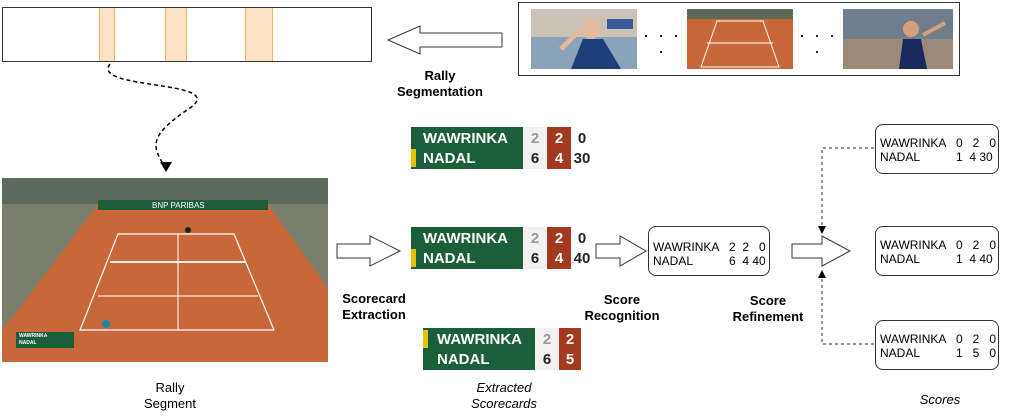 This screenshot has width=1018, height=418. What do you see at coordinates (559, 158) in the screenshot?
I see `scorecard-1-p2-set2: 4` at bounding box center [559, 158].